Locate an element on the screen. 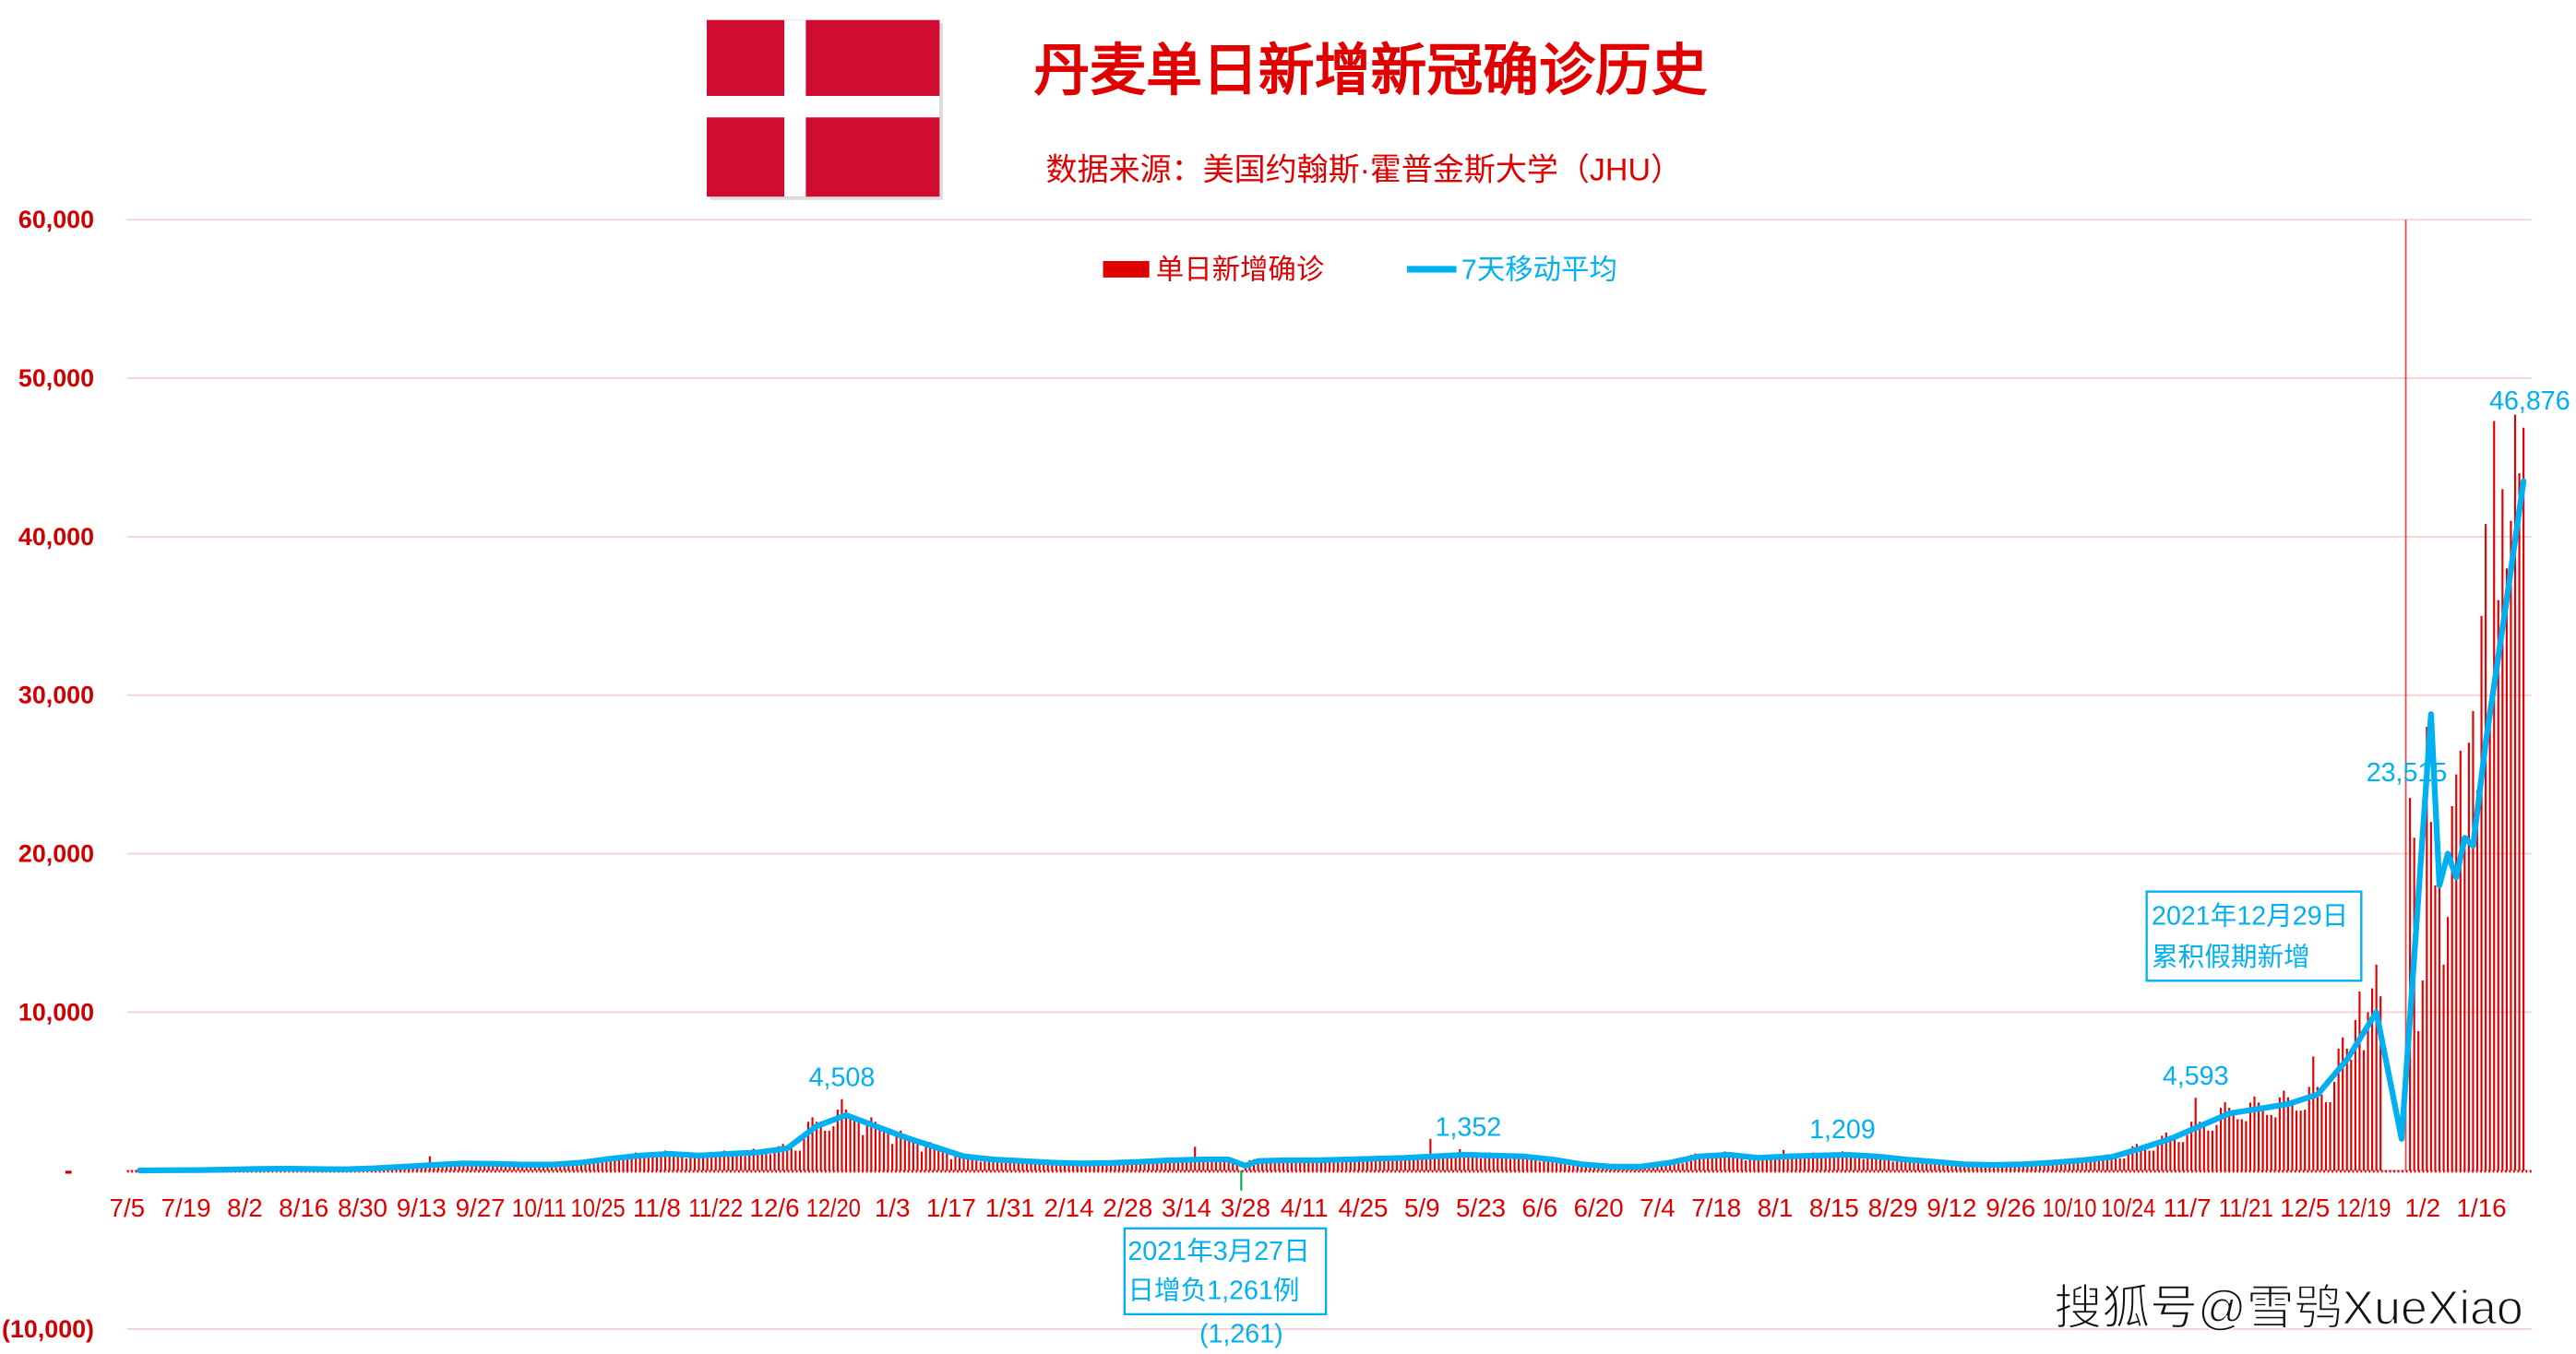 The height and width of the screenshot is (1354, 2576). y-tick-label: 20,000 is located at coordinates (56, 853).